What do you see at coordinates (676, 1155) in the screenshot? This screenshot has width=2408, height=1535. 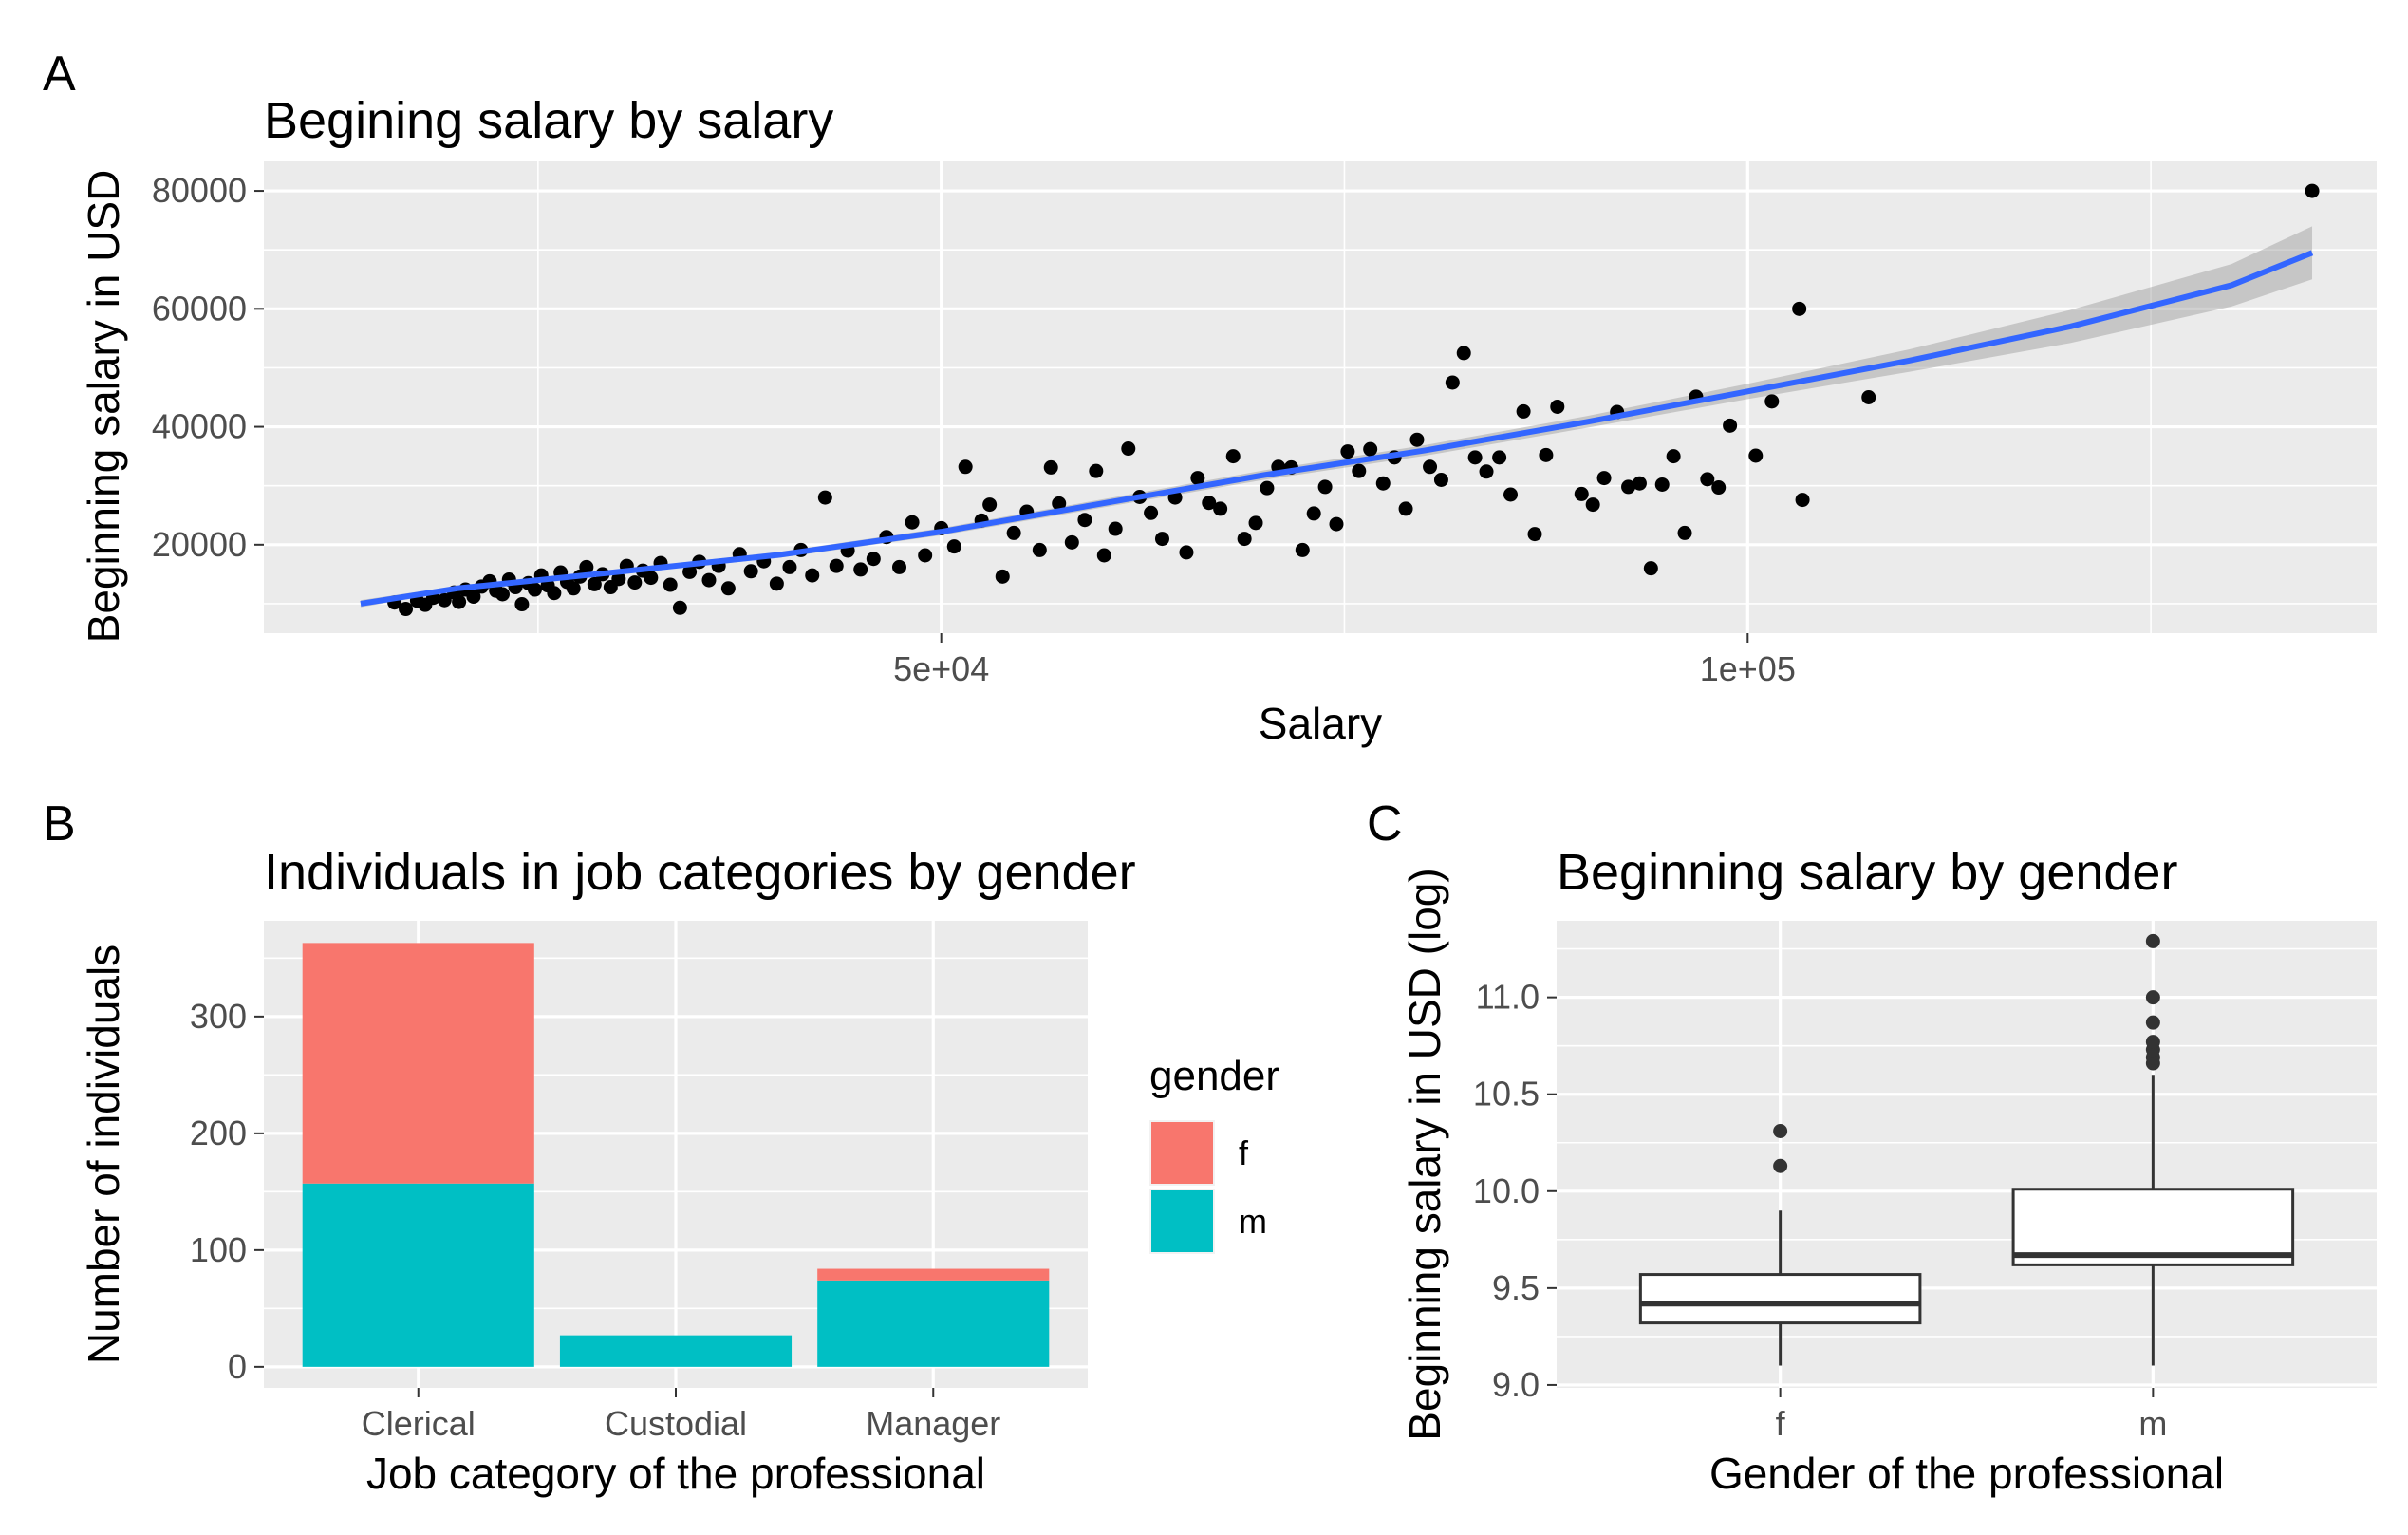 I see `chart-b-bars` at bounding box center [676, 1155].